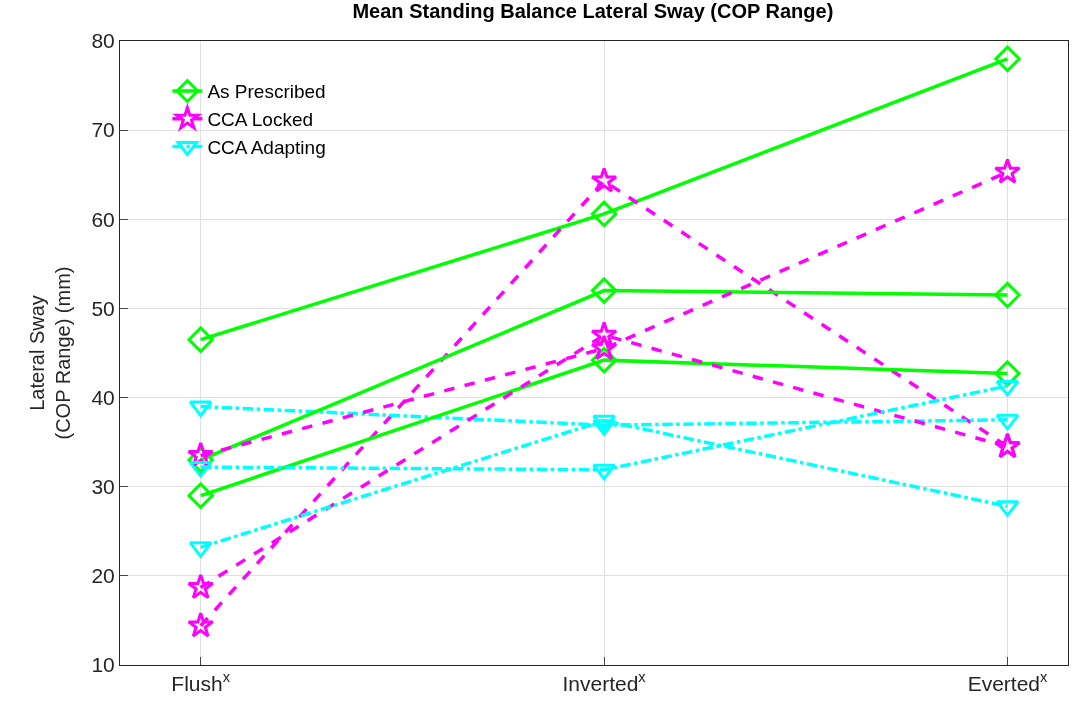 The height and width of the screenshot is (712, 1078). What do you see at coordinates (103, 665) in the screenshot?
I see `y-tick-label: 10` at bounding box center [103, 665].